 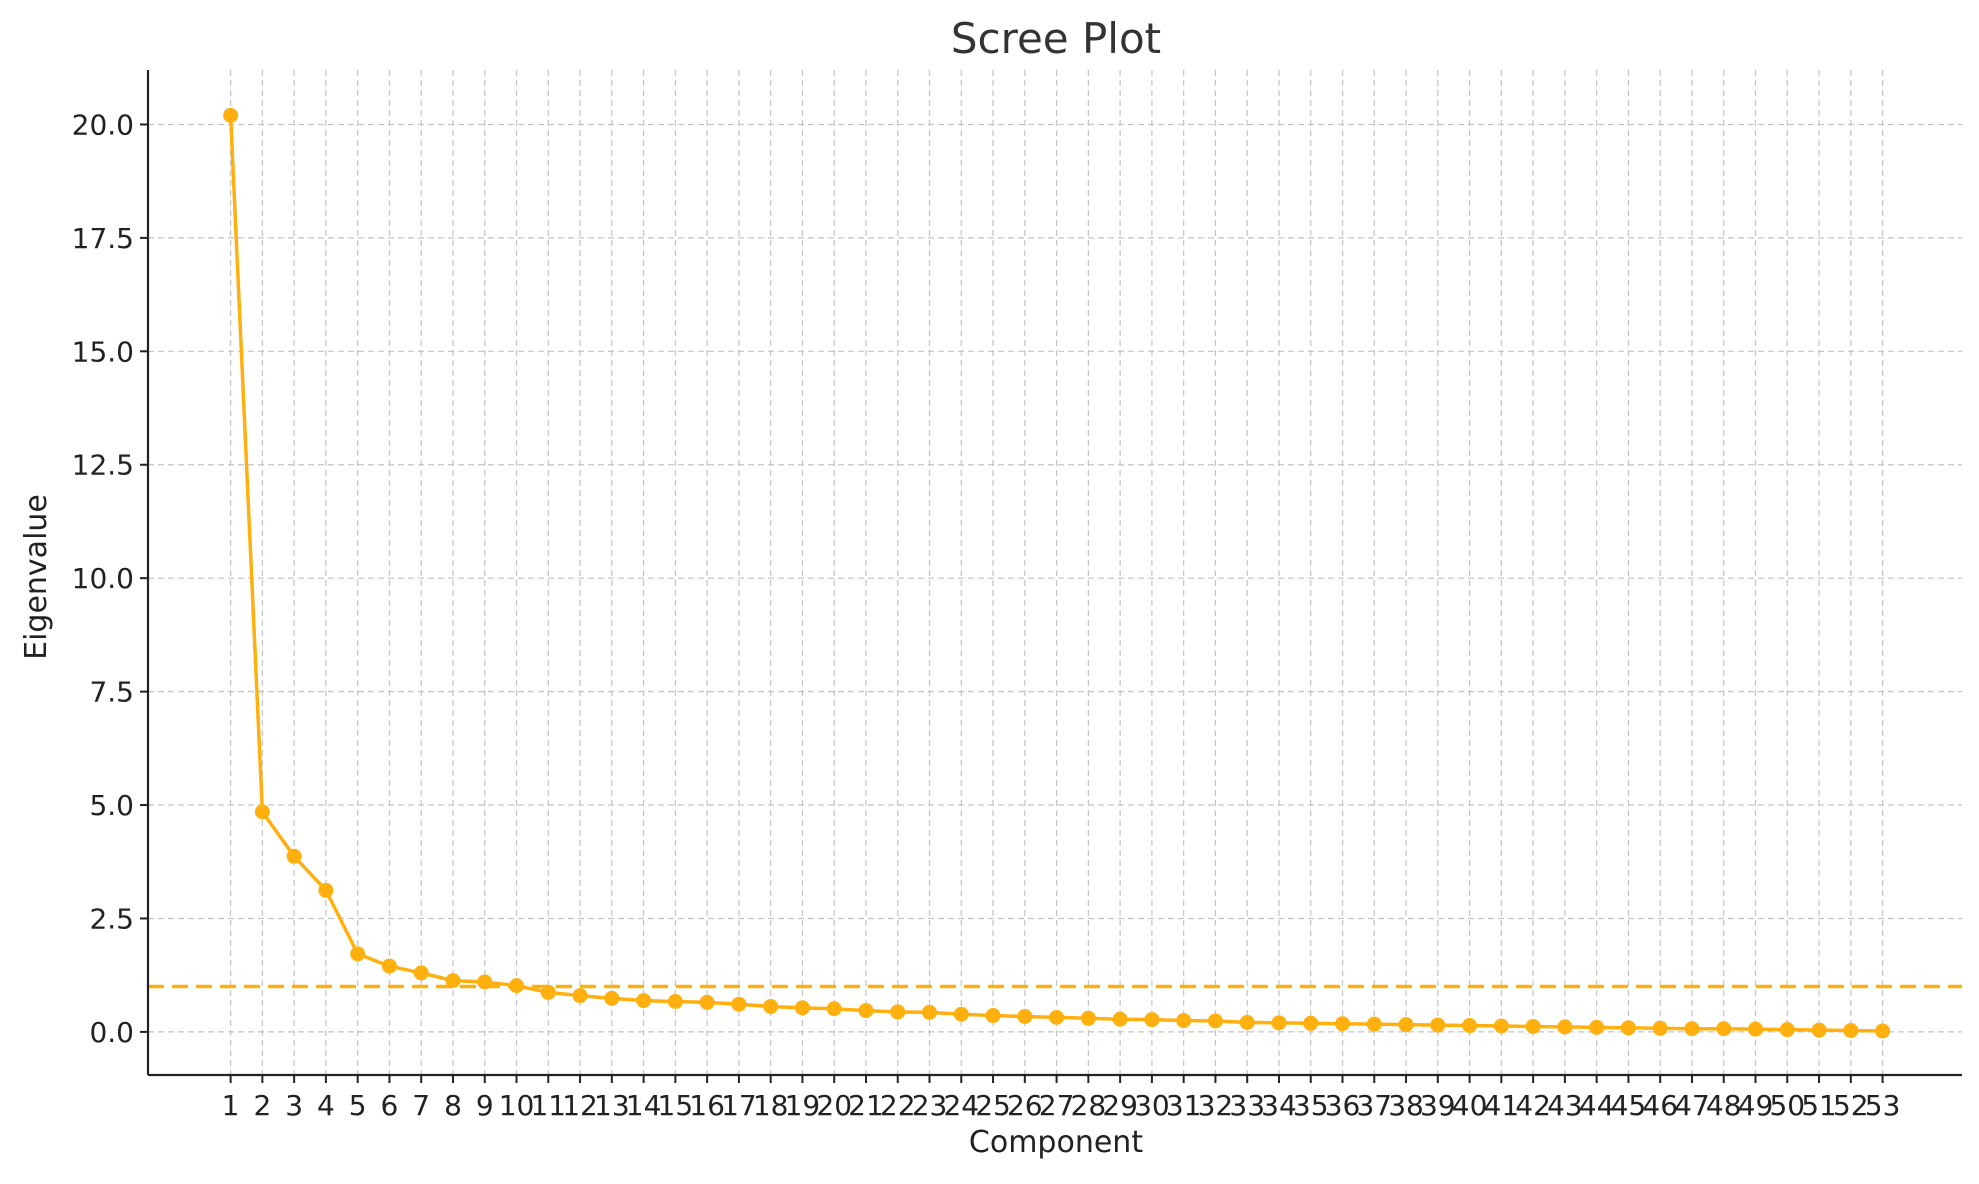 What do you see at coordinates (1406, 1105) in the screenshot?
I see `x-tick-label: 38` at bounding box center [1406, 1105].